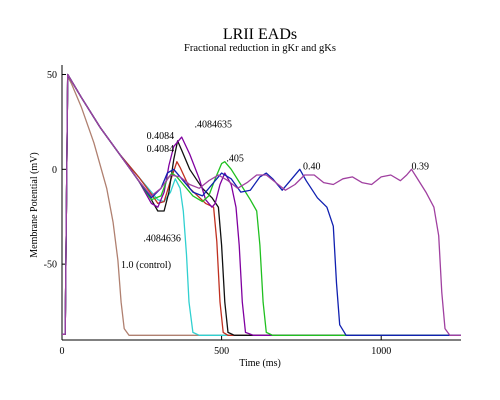  What do you see at coordinates (421, 166) in the screenshot?
I see `series-annotation: 0.39` at bounding box center [421, 166].